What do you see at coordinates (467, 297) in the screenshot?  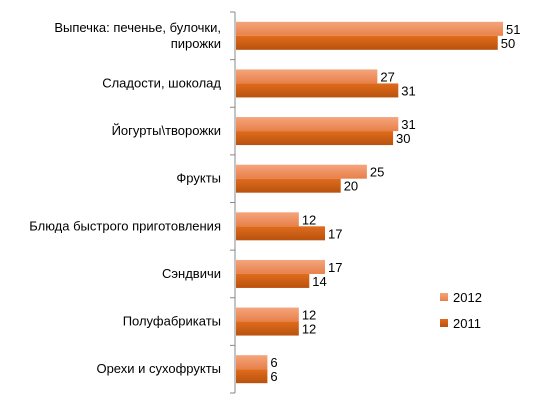 I see `legend-label-2012: 2012` at bounding box center [467, 297].